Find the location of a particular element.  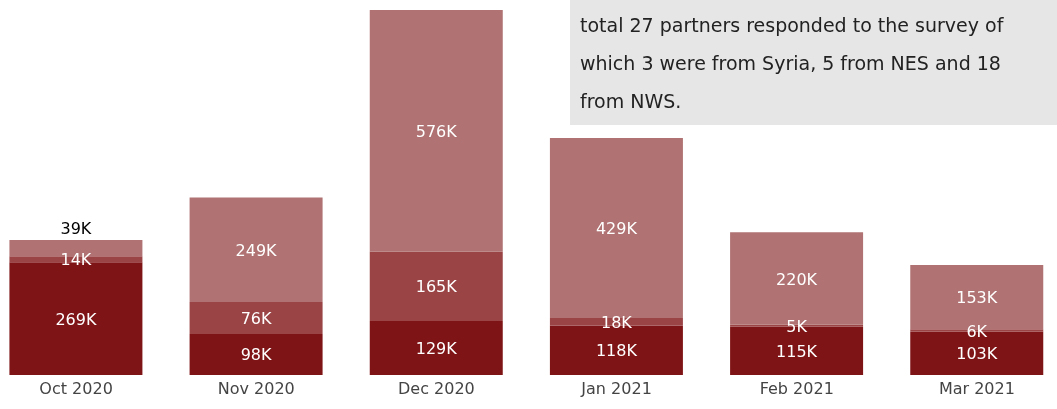

x-tick-label: Dec 2020 is located at coordinates (436, 389).